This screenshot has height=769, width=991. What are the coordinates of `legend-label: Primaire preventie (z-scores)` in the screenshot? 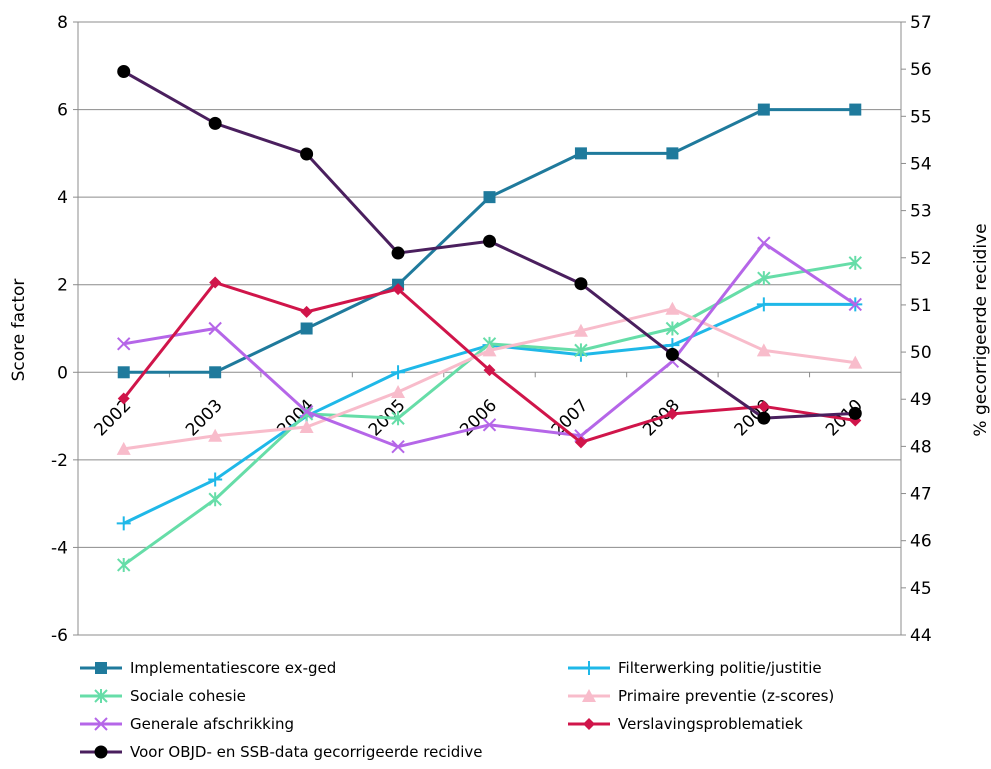 It's located at (726, 696).